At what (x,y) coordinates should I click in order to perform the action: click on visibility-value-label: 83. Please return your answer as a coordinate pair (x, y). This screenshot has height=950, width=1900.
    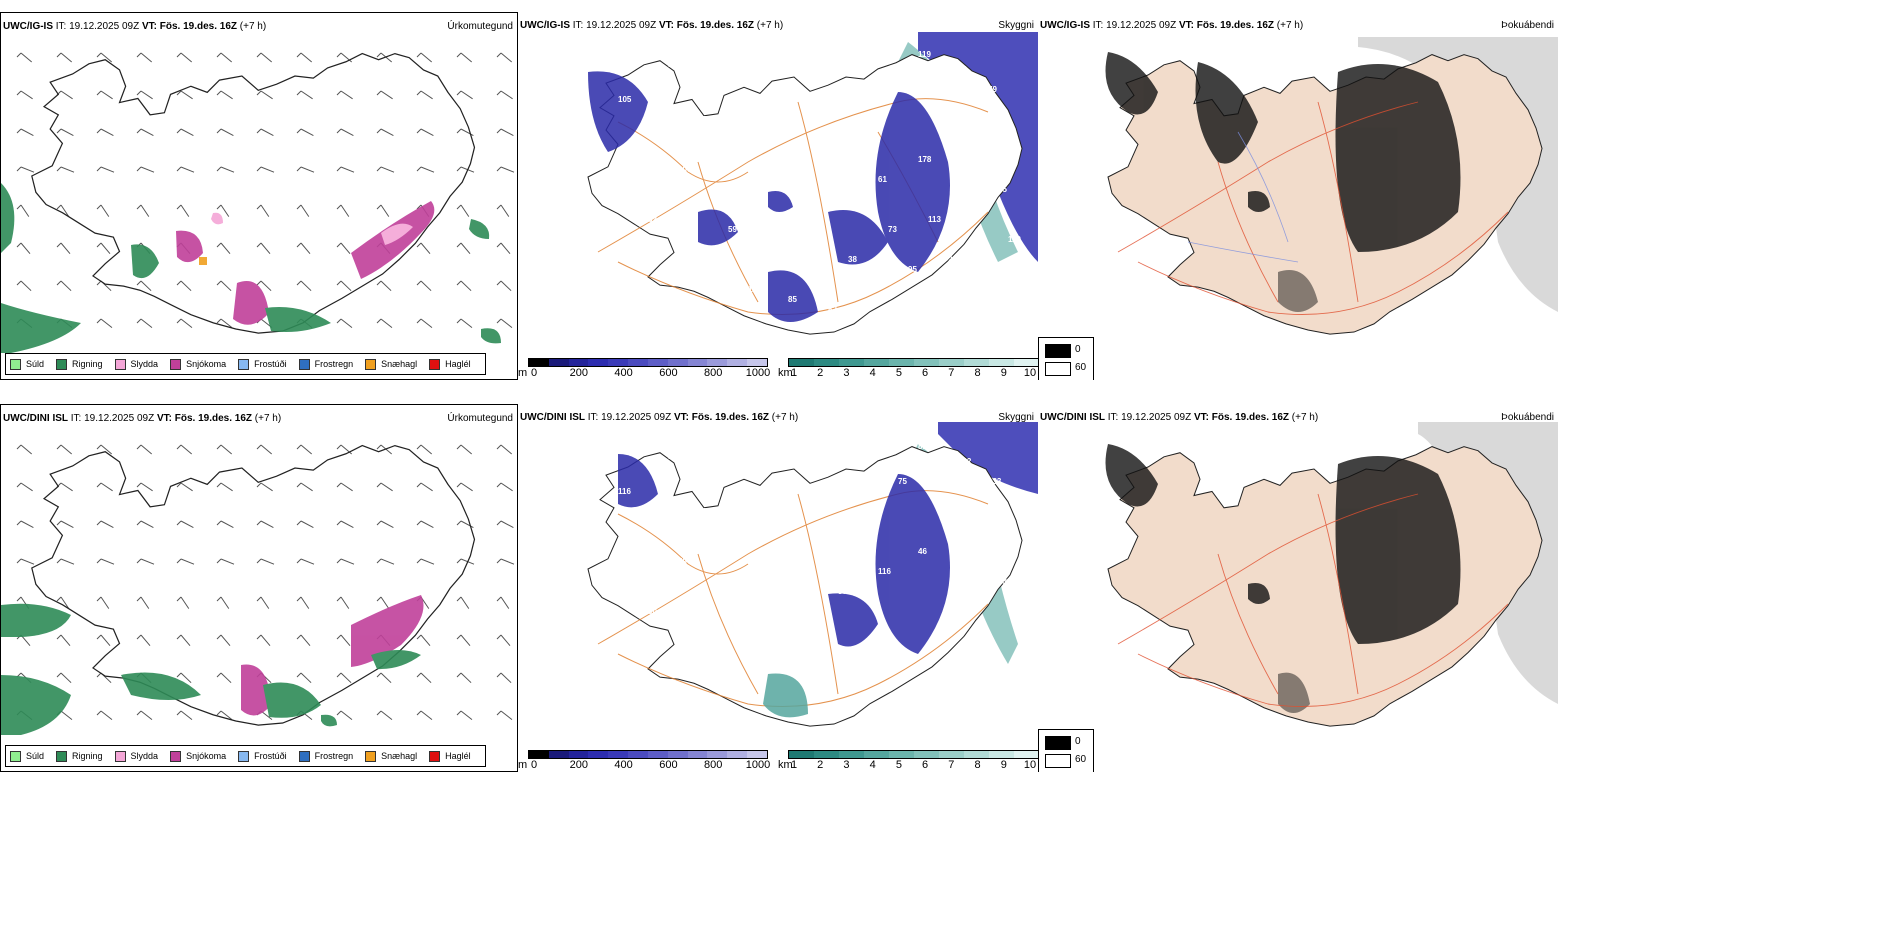
    Looking at the image, I should click on (942, 496).